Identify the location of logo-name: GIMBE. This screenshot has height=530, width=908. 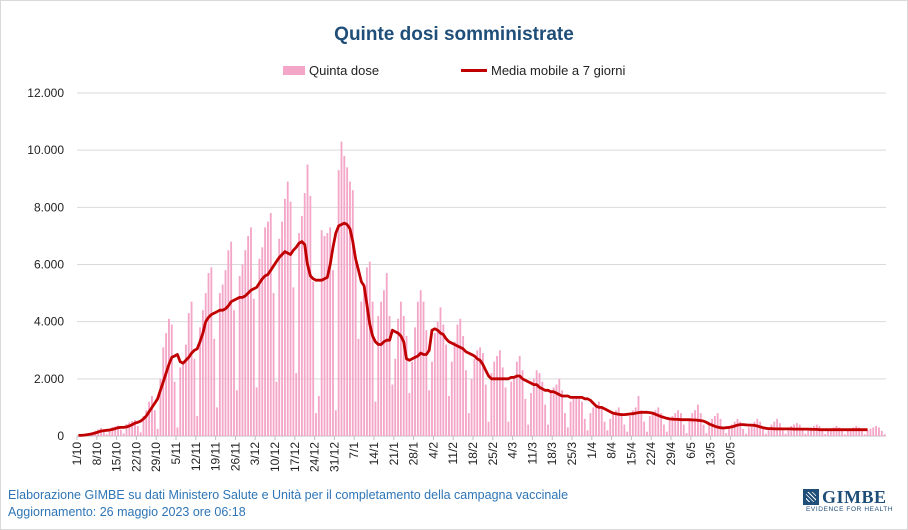
(854, 497).